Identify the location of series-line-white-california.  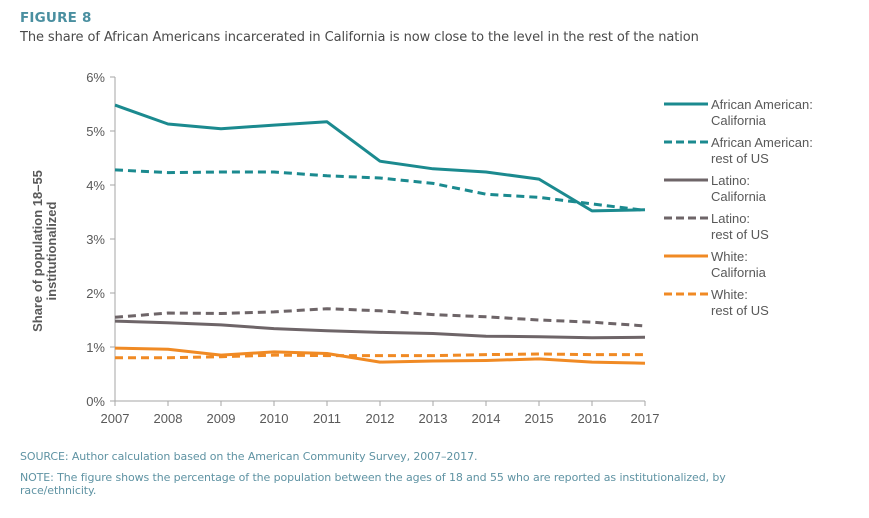
(380, 355).